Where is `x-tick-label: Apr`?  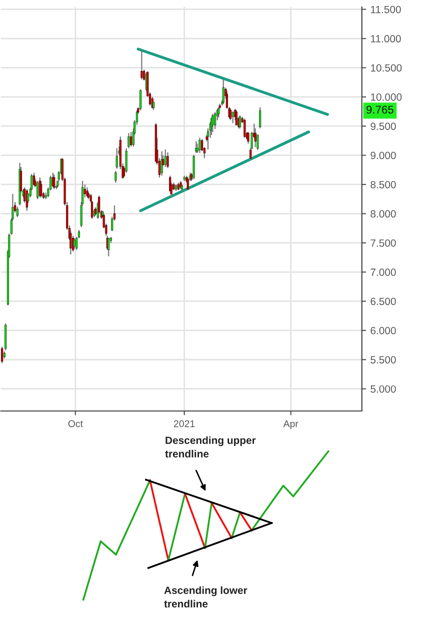 x-tick-label: Apr is located at coordinates (290, 425).